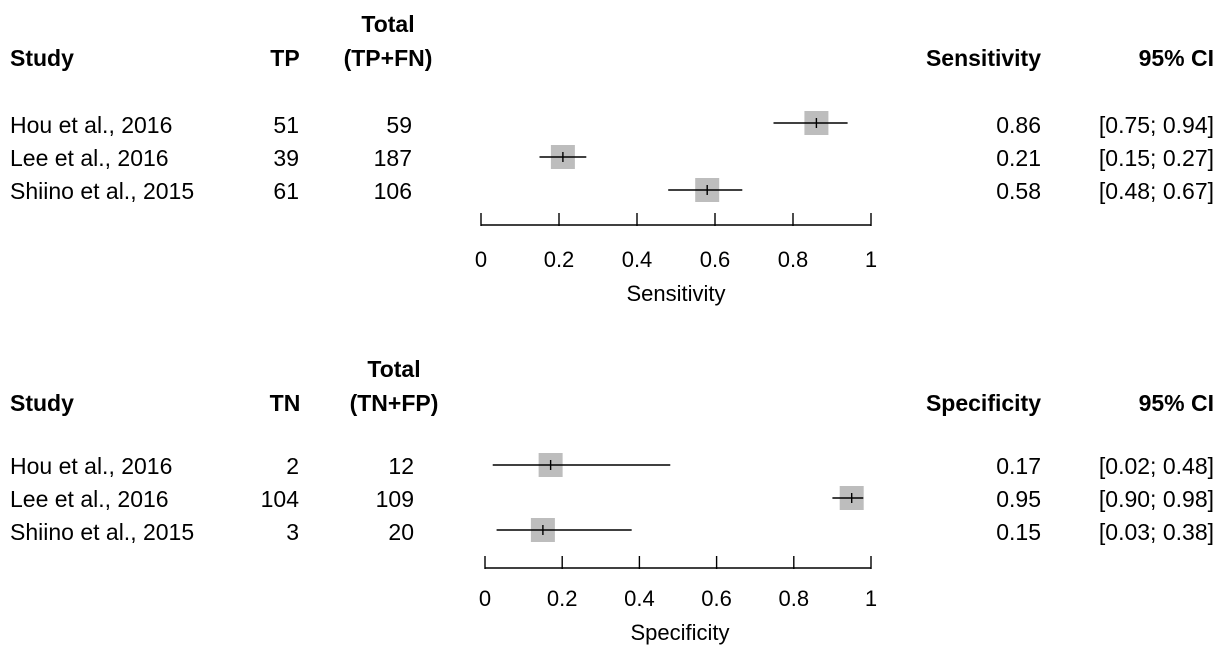 The height and width of the screenshot is (646, 1226). I want to click on total-value: 59, so click(399, 125).